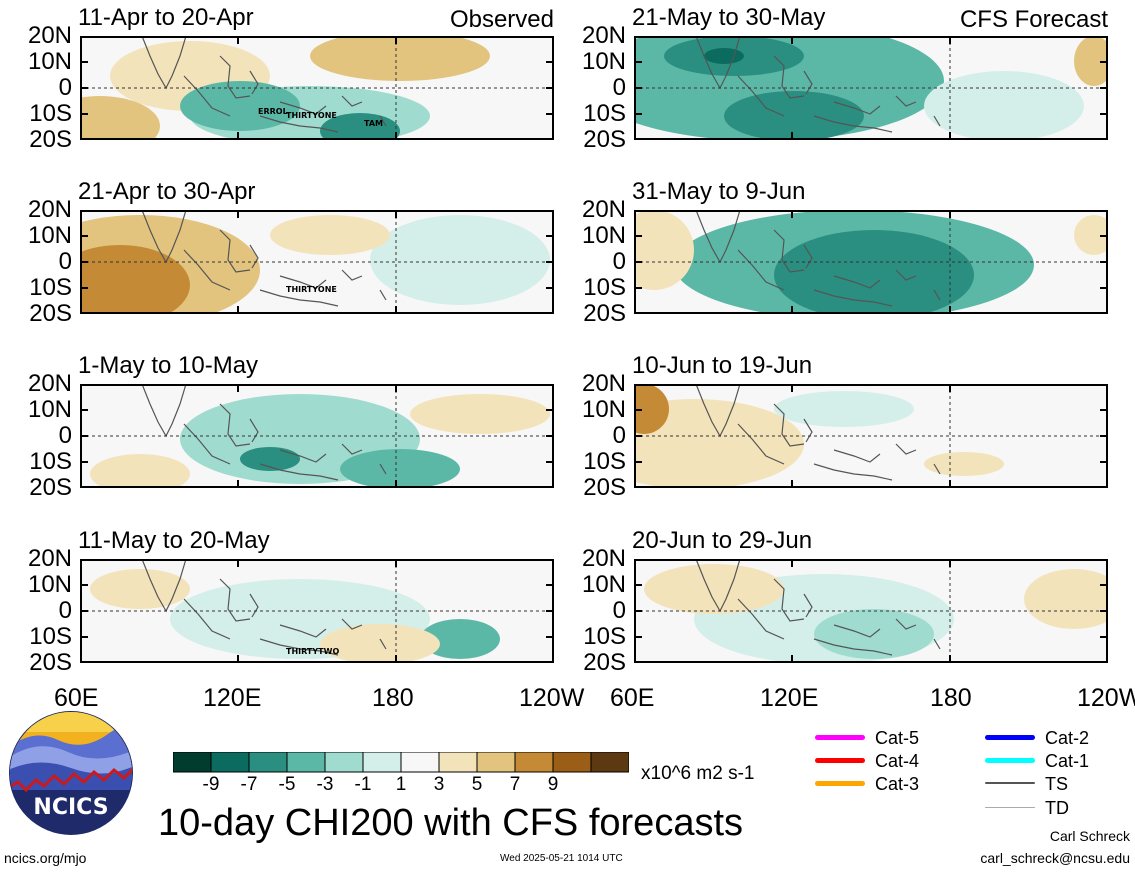 This screenshot has height=872, width=1135. Describe the element at coordinates (552, 698) in the screenshot. I see `lon-label-120w-left: 120W` at that location.